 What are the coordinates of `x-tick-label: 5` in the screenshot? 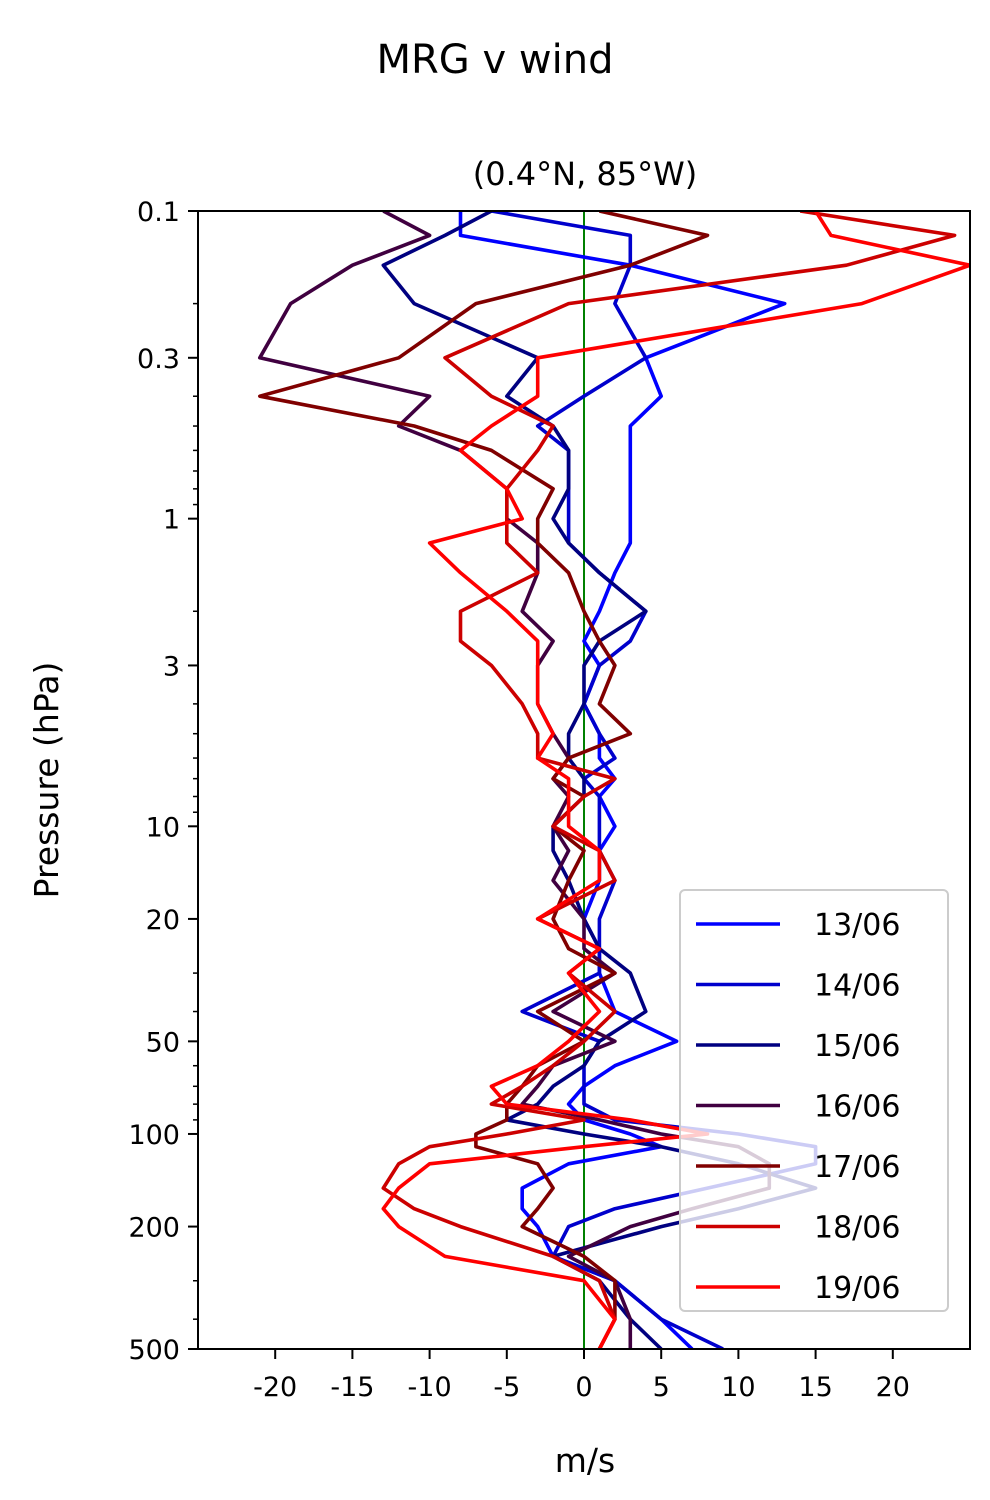 It's located at (661, 1387).